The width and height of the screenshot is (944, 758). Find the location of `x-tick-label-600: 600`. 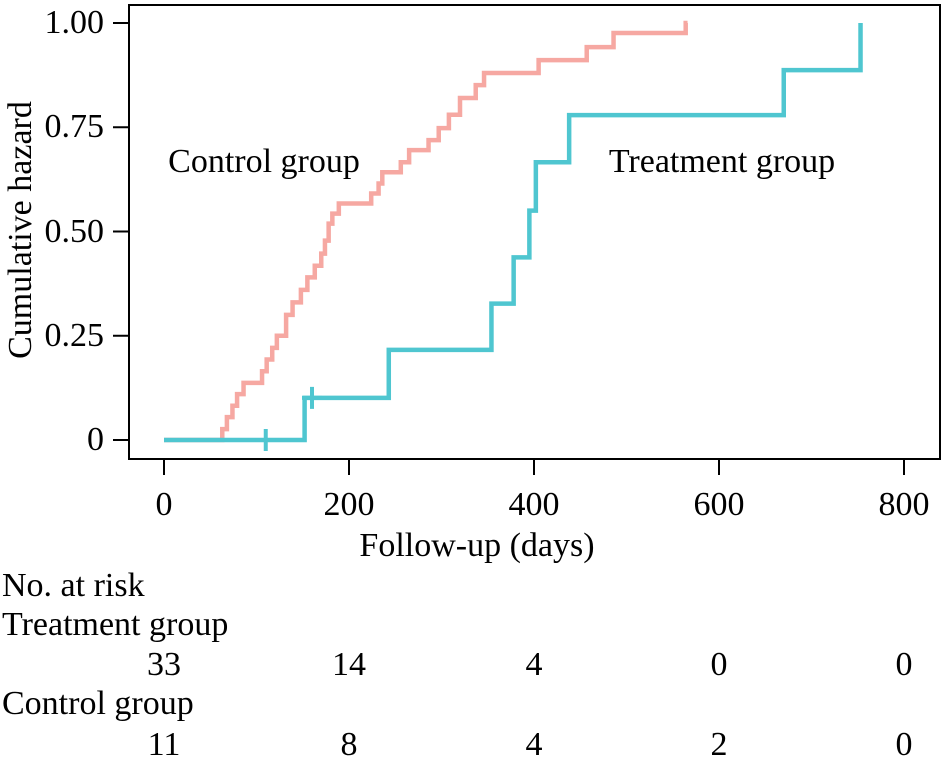

x-tick-label-600: 600 is located at coordinates (719, 504).